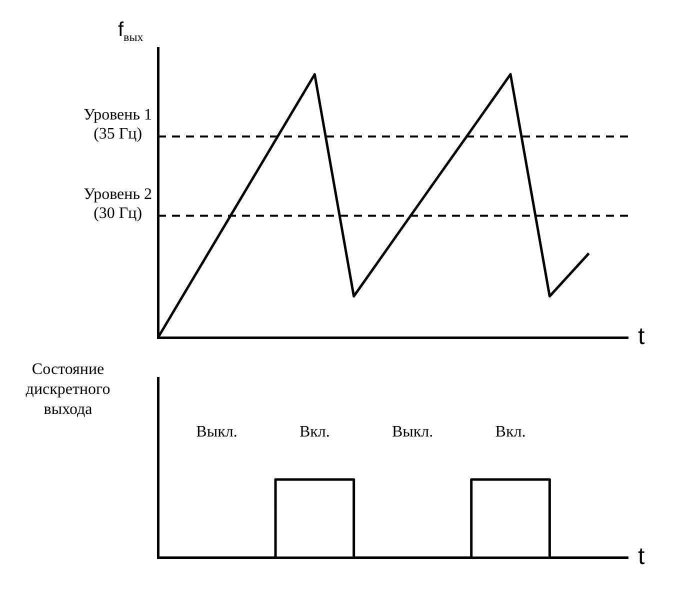 This screenshot has height=595, width=674. I want to click on y-axis-title: Состояние дискретного выхода, so click(68, 389).